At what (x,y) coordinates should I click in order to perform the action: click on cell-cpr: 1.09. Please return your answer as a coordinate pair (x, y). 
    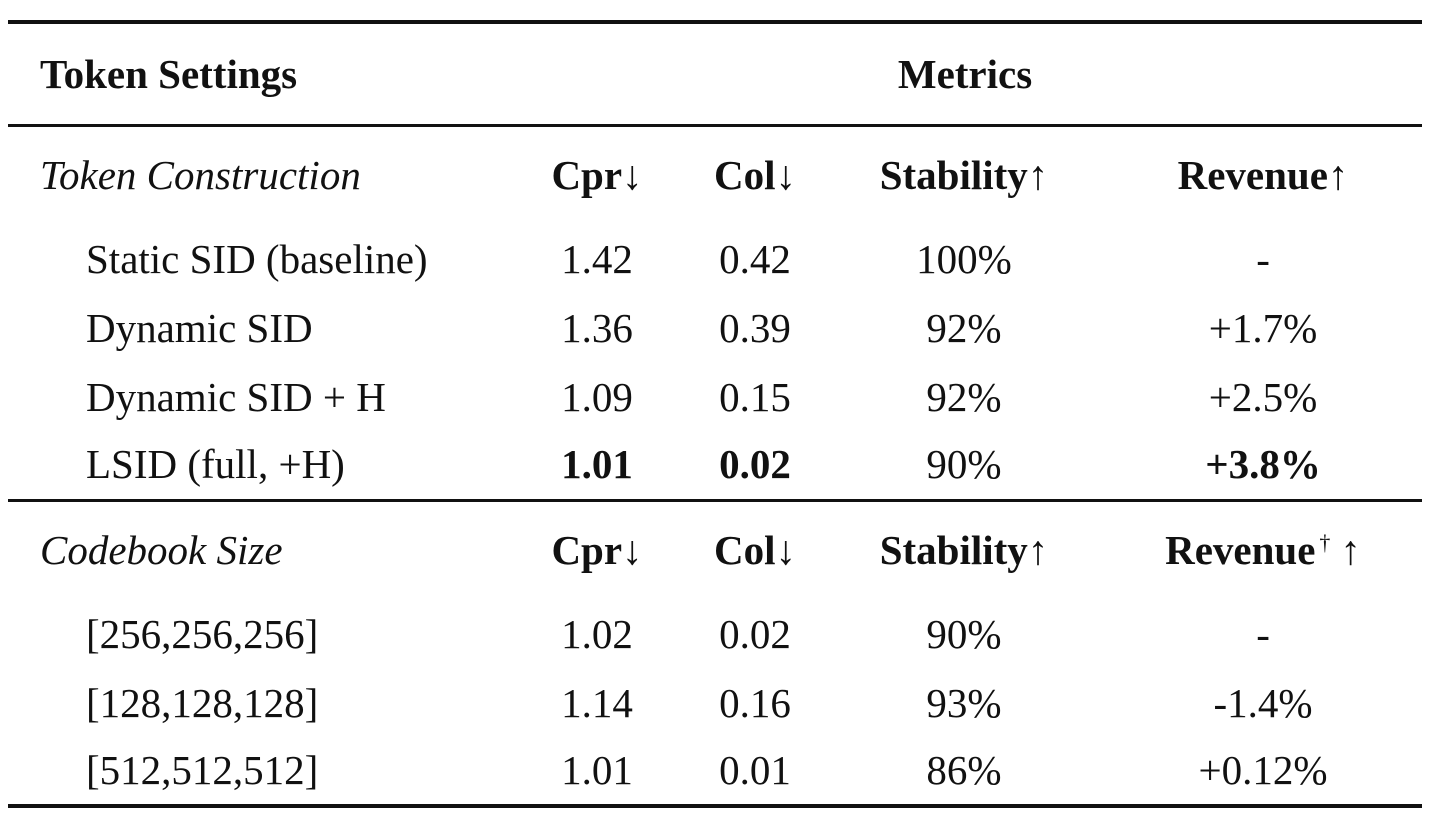
    Looking at the image, I should click on (597, 396).